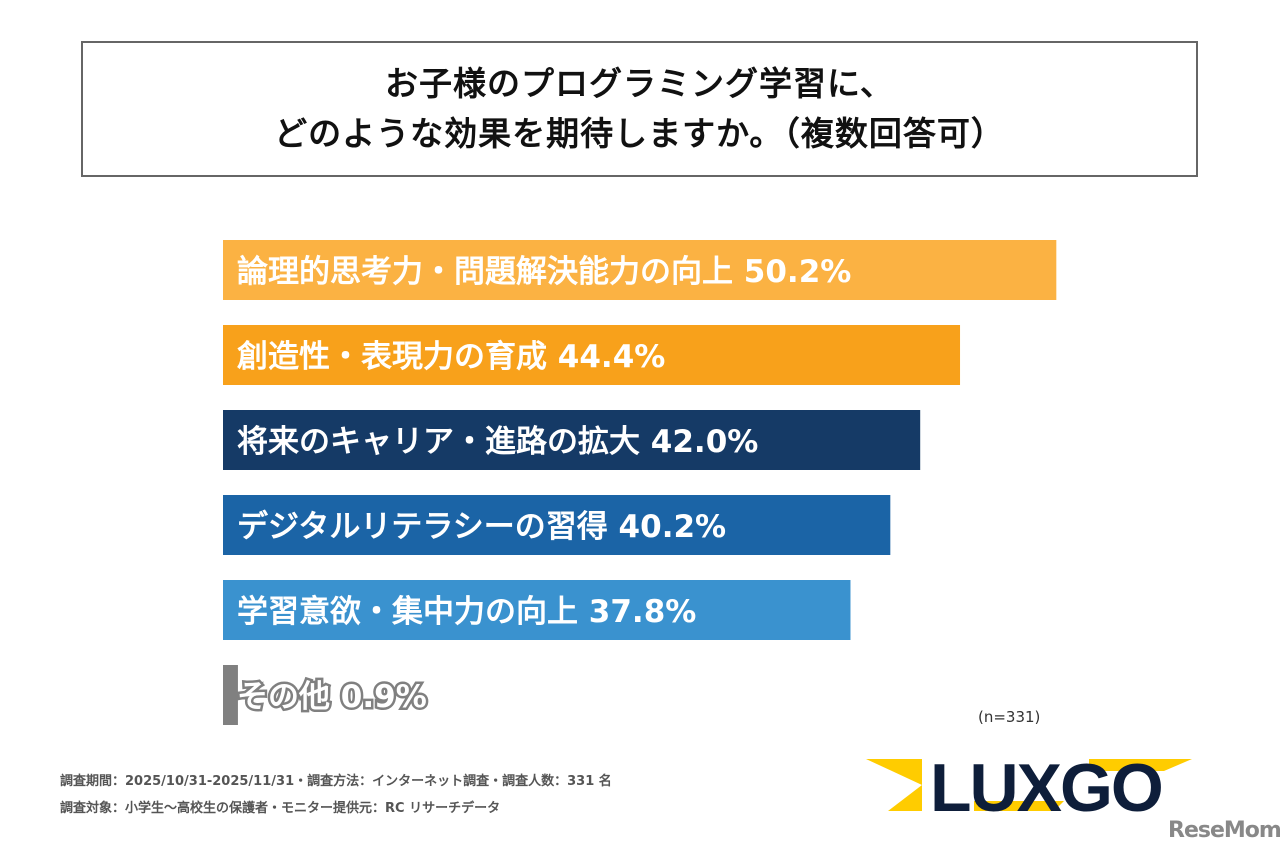  What do you see at coordinates (639, 83) in the screenshot?
I see `title-line-1: お子様のプログラミング学習に、` at bounding box center [639, 83].